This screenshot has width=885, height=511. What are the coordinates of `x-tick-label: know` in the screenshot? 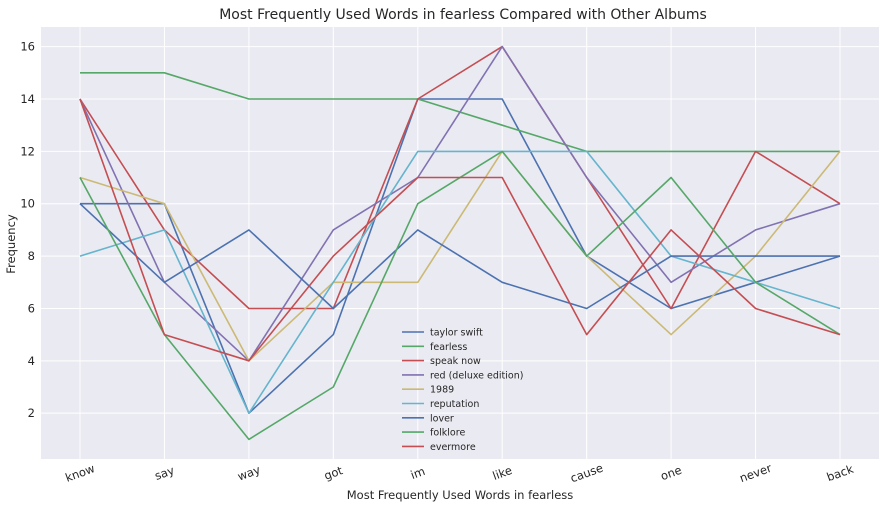 It's located at (79, 473).